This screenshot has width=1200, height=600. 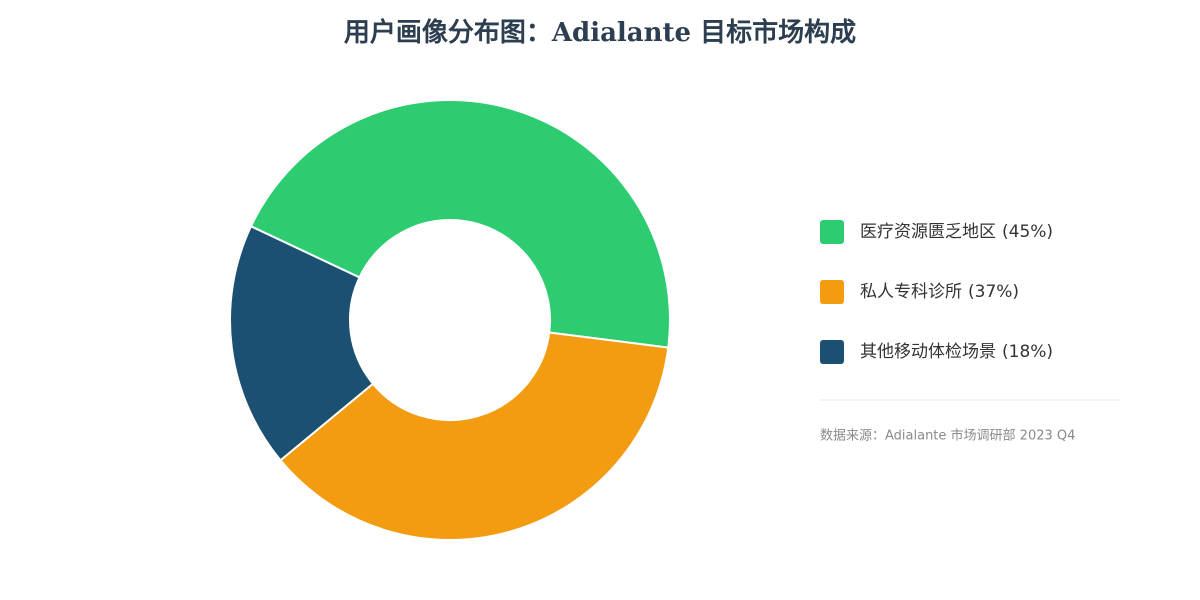 I want to click on chart-title: 用户画像分布图：Adialante 目标市场构成, so click(x=600, y=32).